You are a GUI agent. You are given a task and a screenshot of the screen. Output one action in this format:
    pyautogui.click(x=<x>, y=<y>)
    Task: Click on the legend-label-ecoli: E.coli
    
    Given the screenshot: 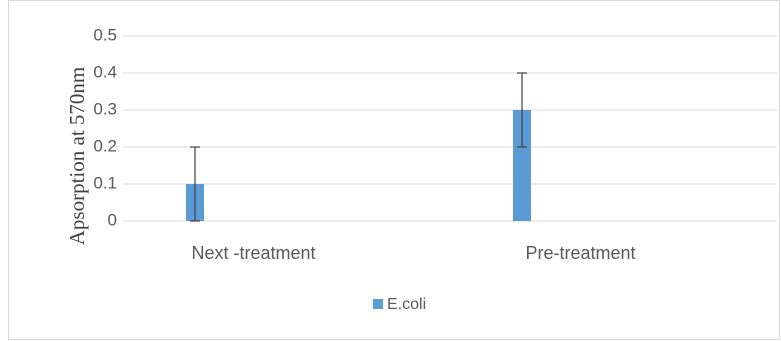 What is the action you would take?
    pyautogui.click(x=406, y=304)
    